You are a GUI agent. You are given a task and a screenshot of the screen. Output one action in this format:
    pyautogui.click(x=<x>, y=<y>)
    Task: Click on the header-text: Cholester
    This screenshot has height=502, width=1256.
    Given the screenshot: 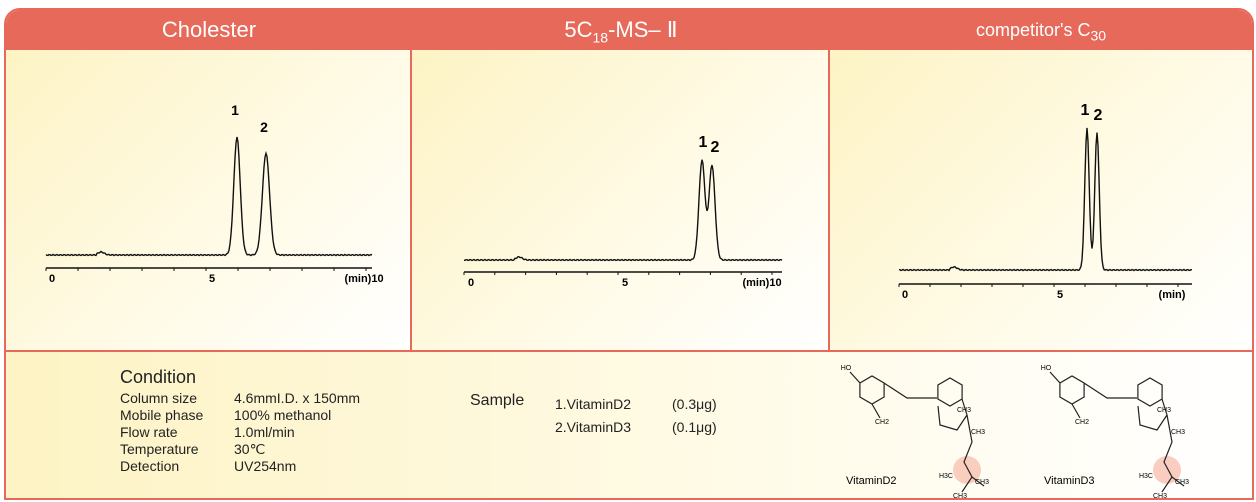 What is the action you would take?
    pyautogui.click(x=209, y=29)
    